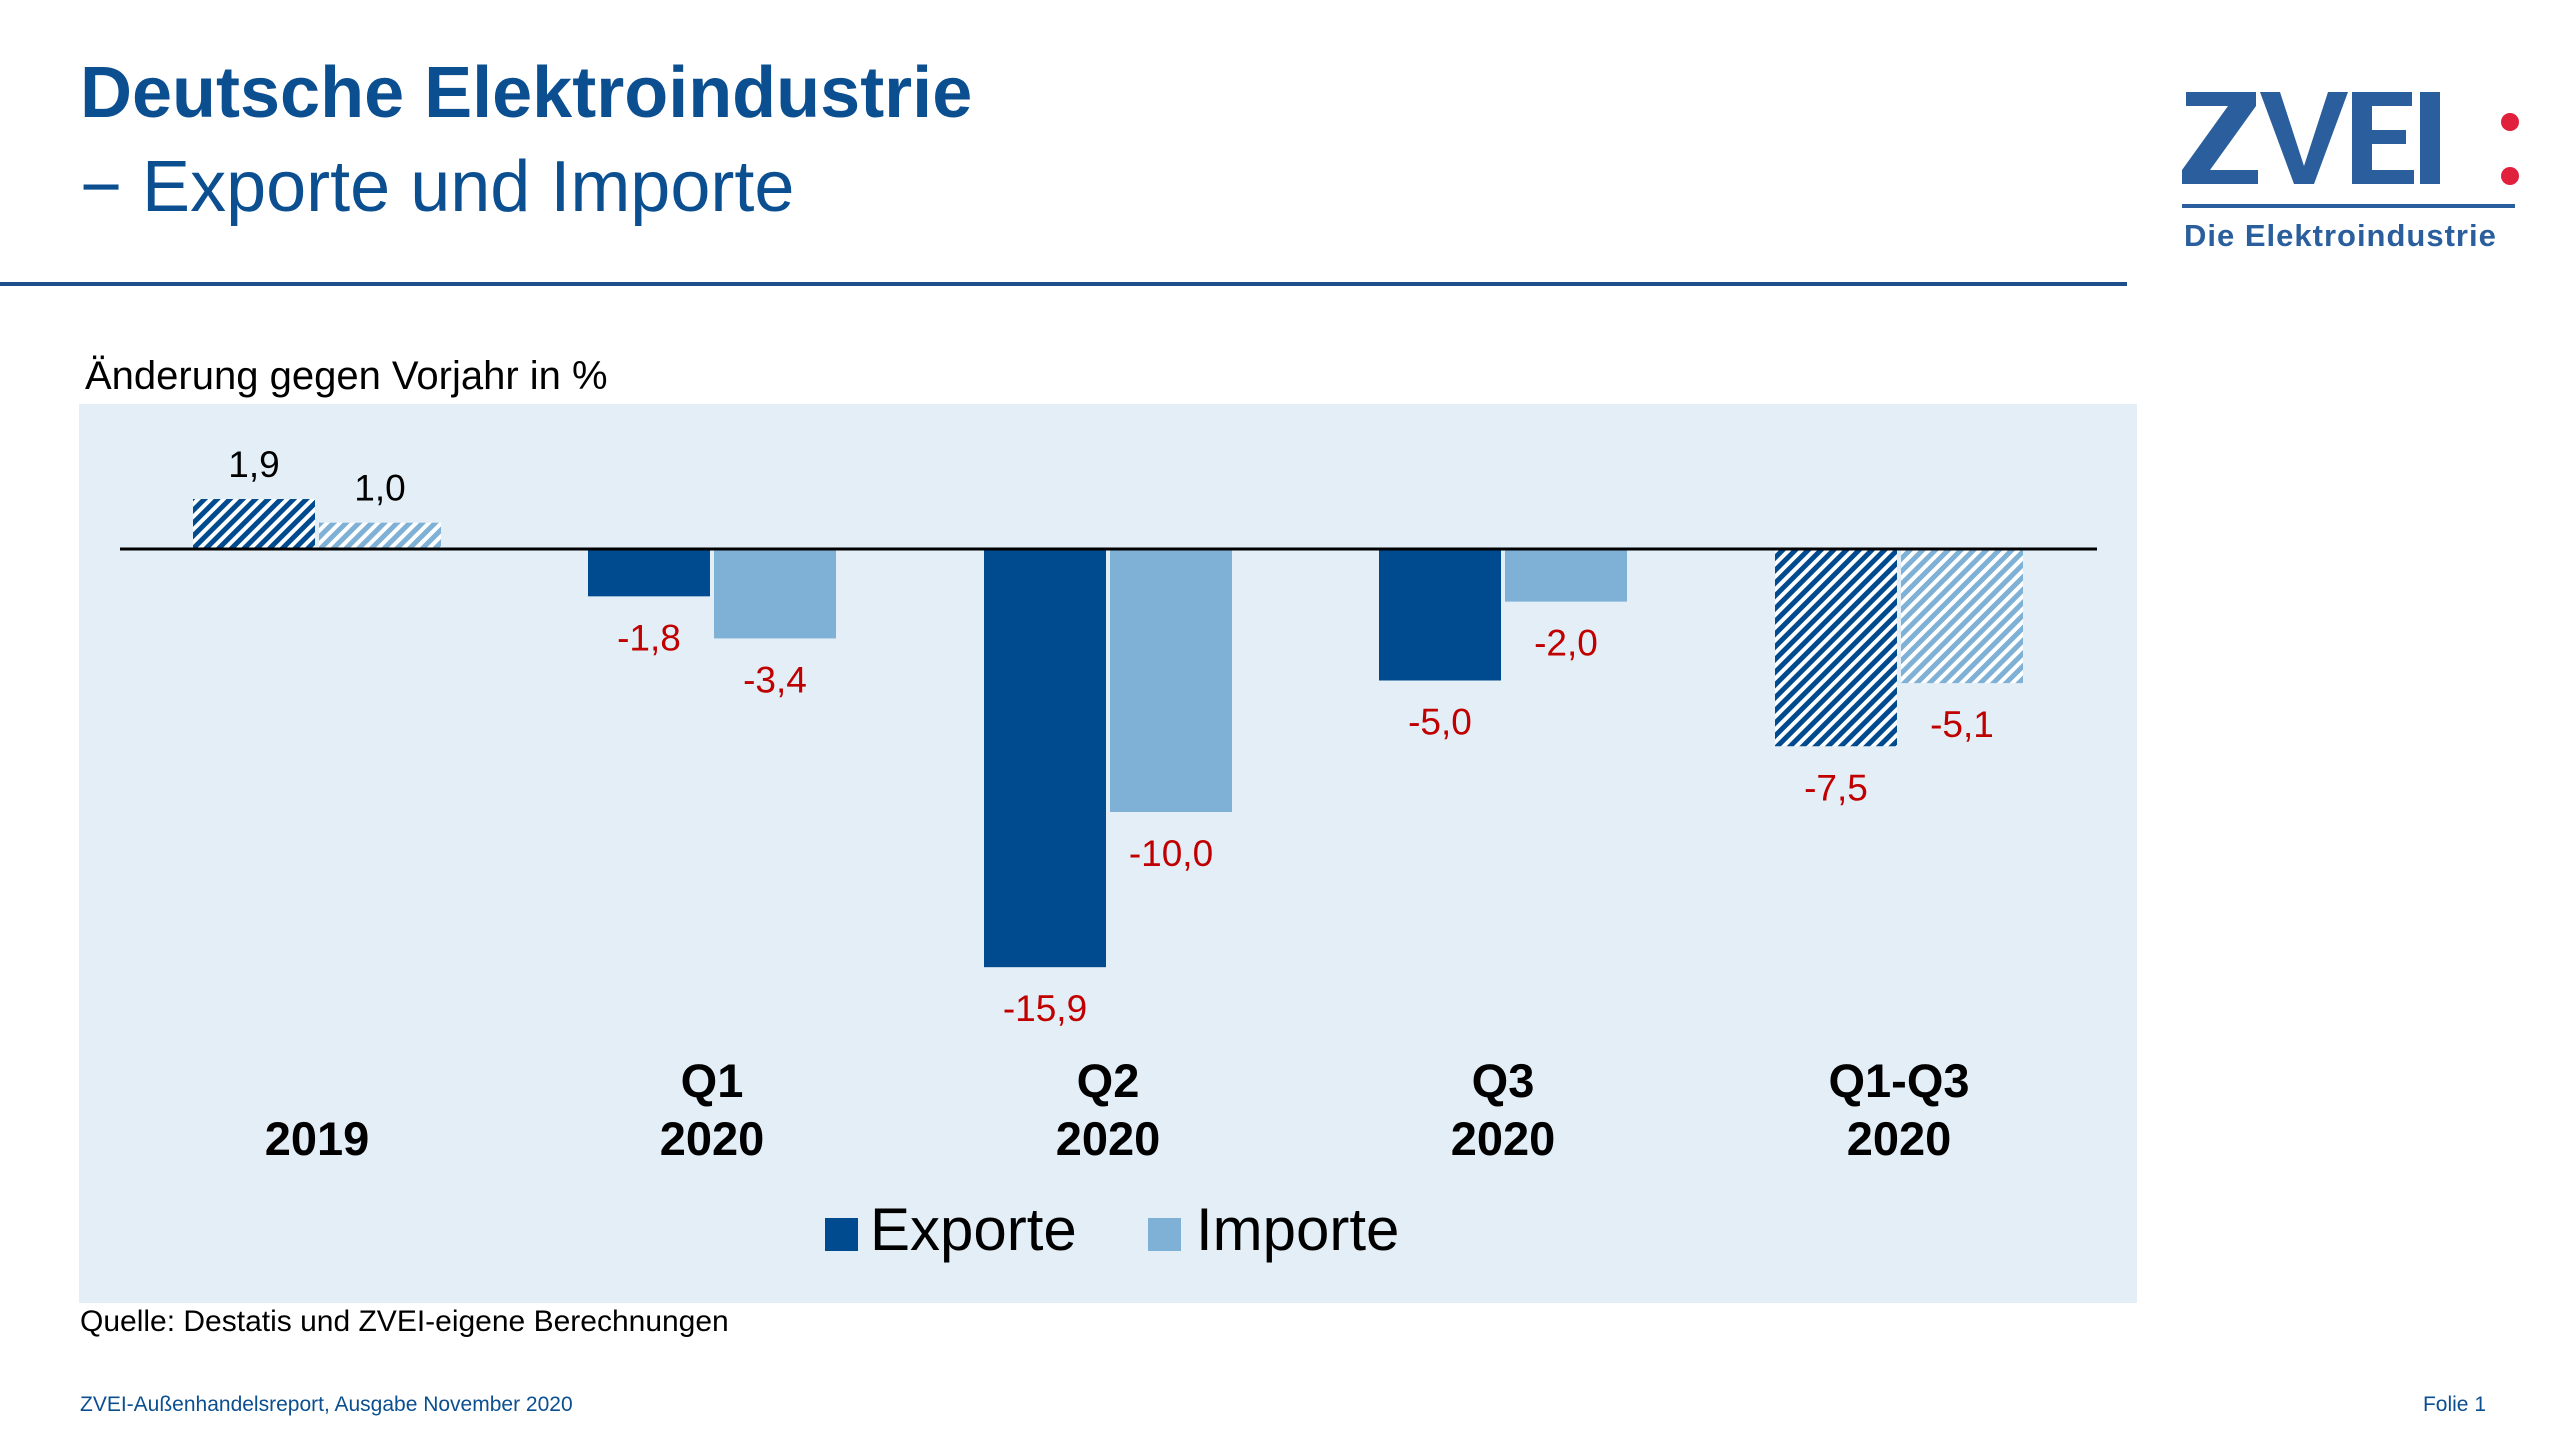 The width and height of the screenshot is (2560, 1440). Describe the element at coordinates (1440, 722) in the screenshot. I see `data-label-exporte: -5,0` at that location.